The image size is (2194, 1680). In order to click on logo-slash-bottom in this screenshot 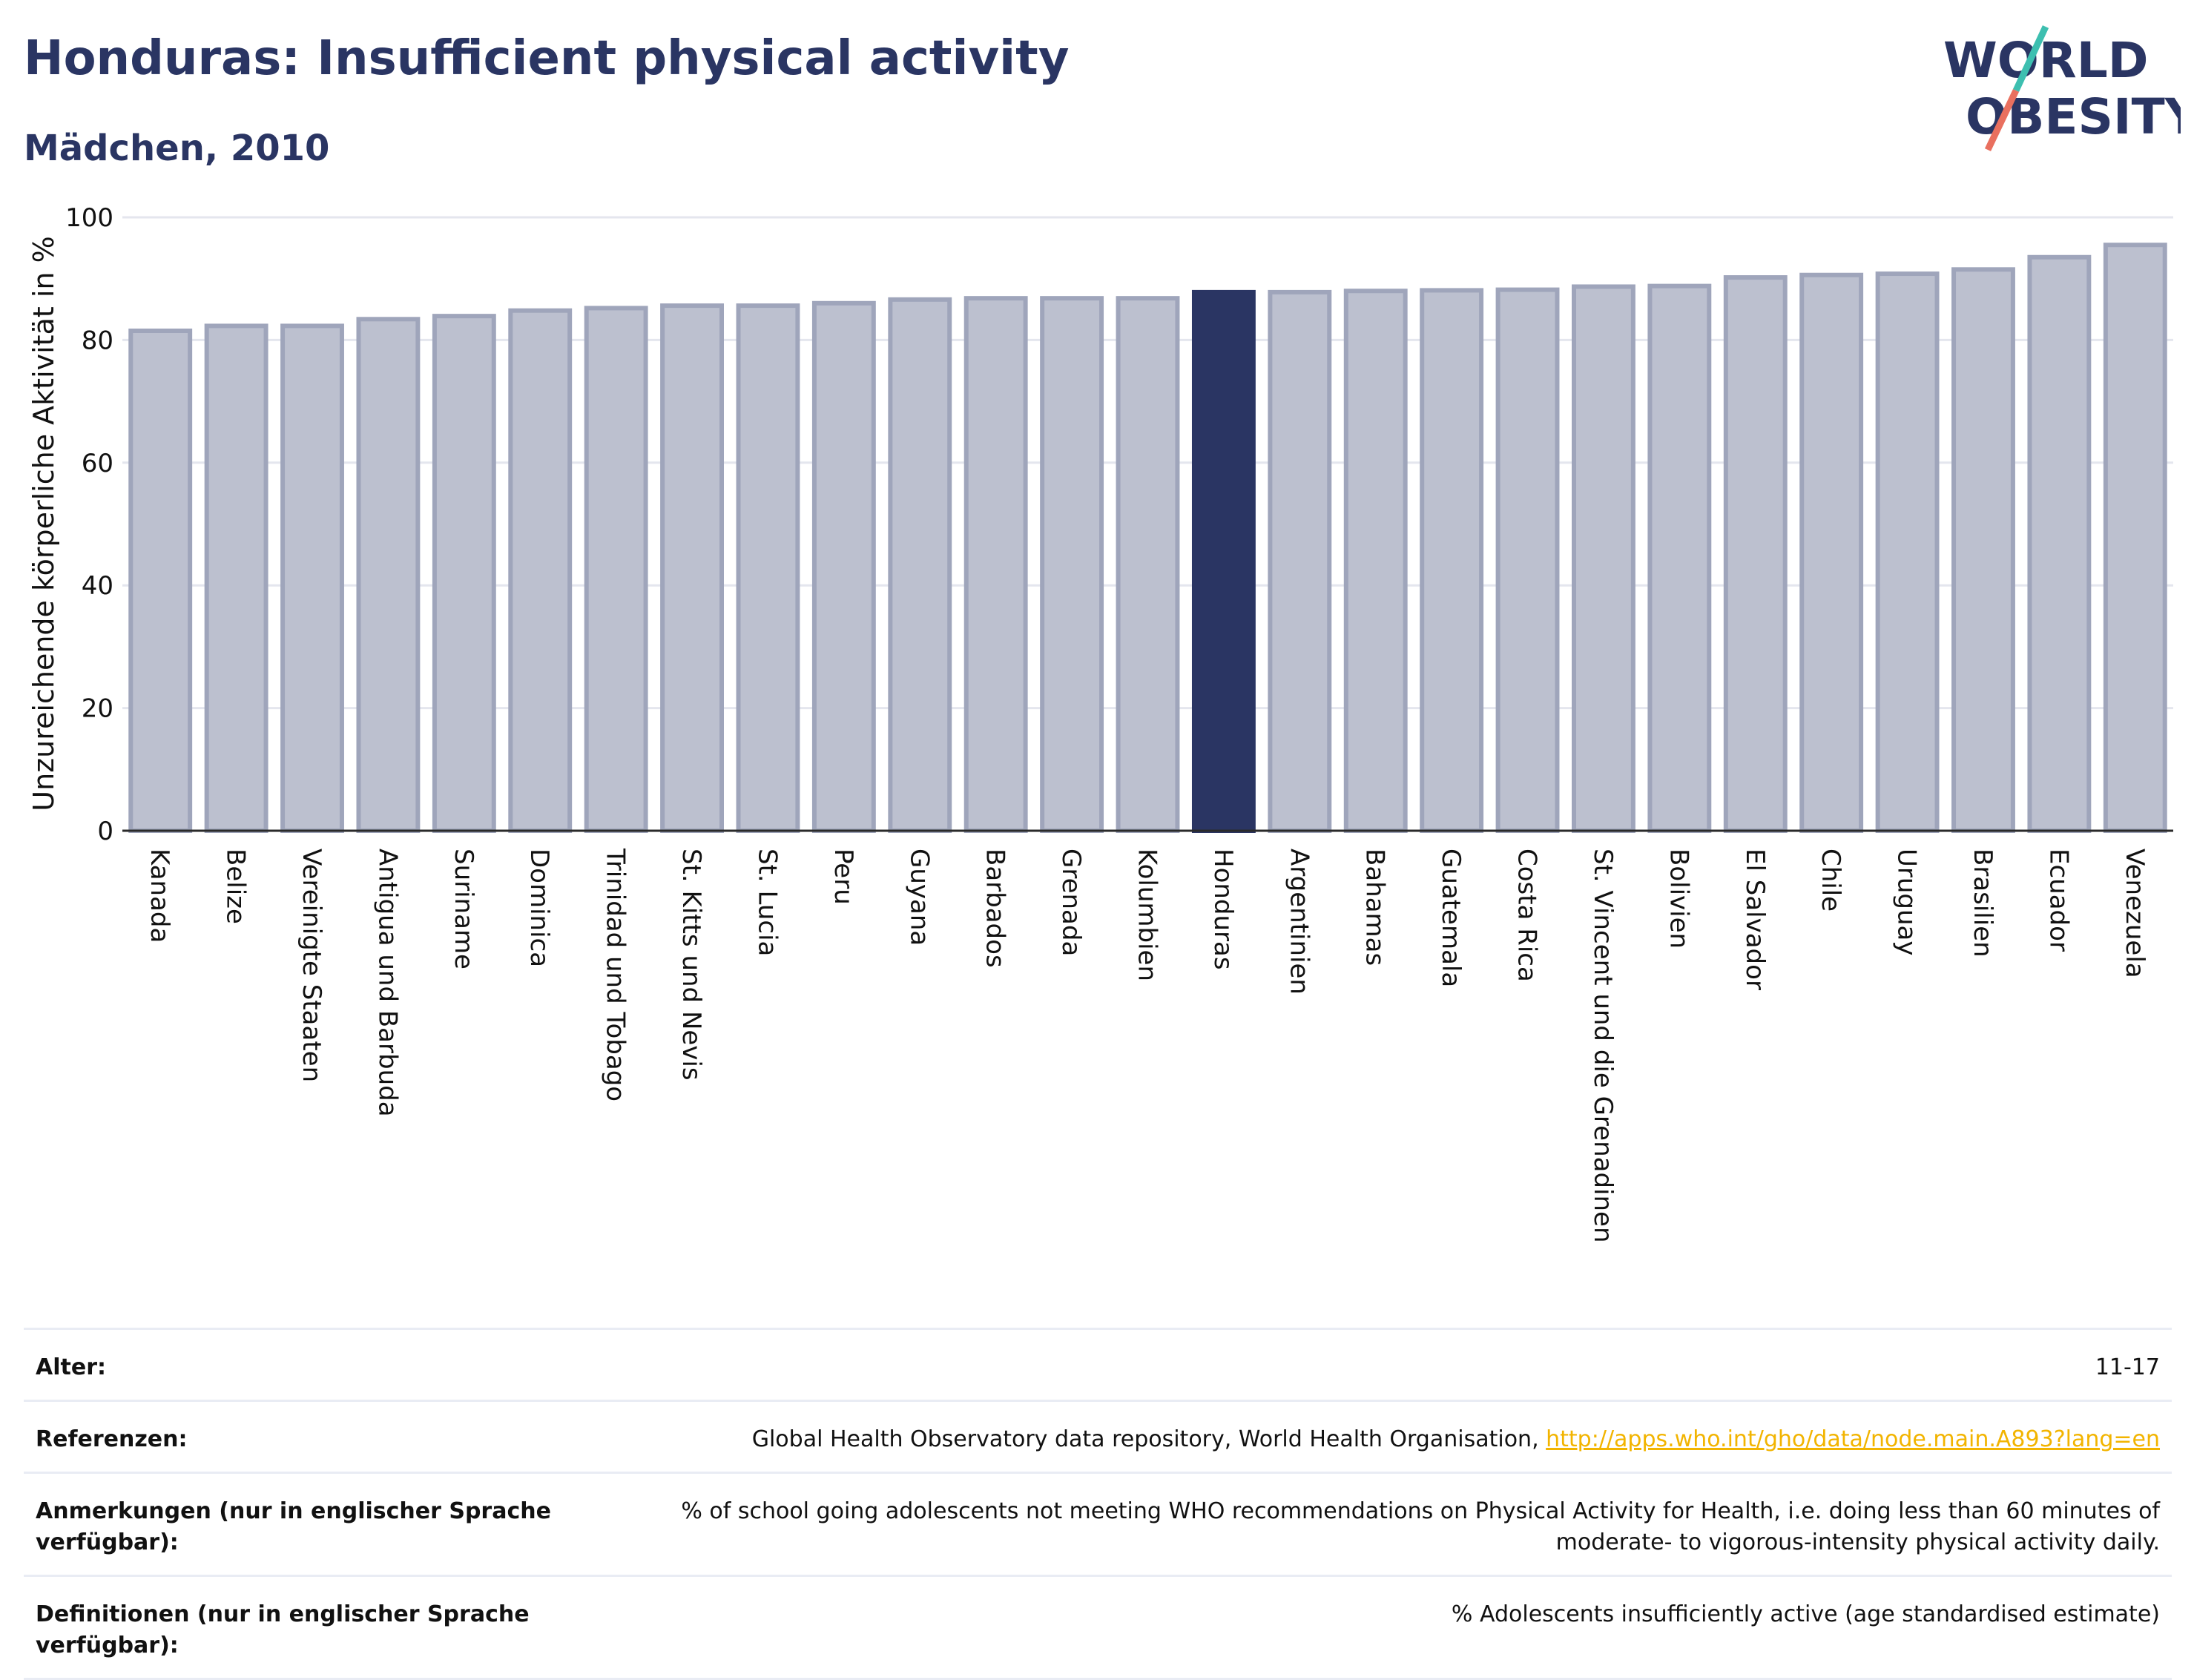, I will do `click(2002, 120)`.